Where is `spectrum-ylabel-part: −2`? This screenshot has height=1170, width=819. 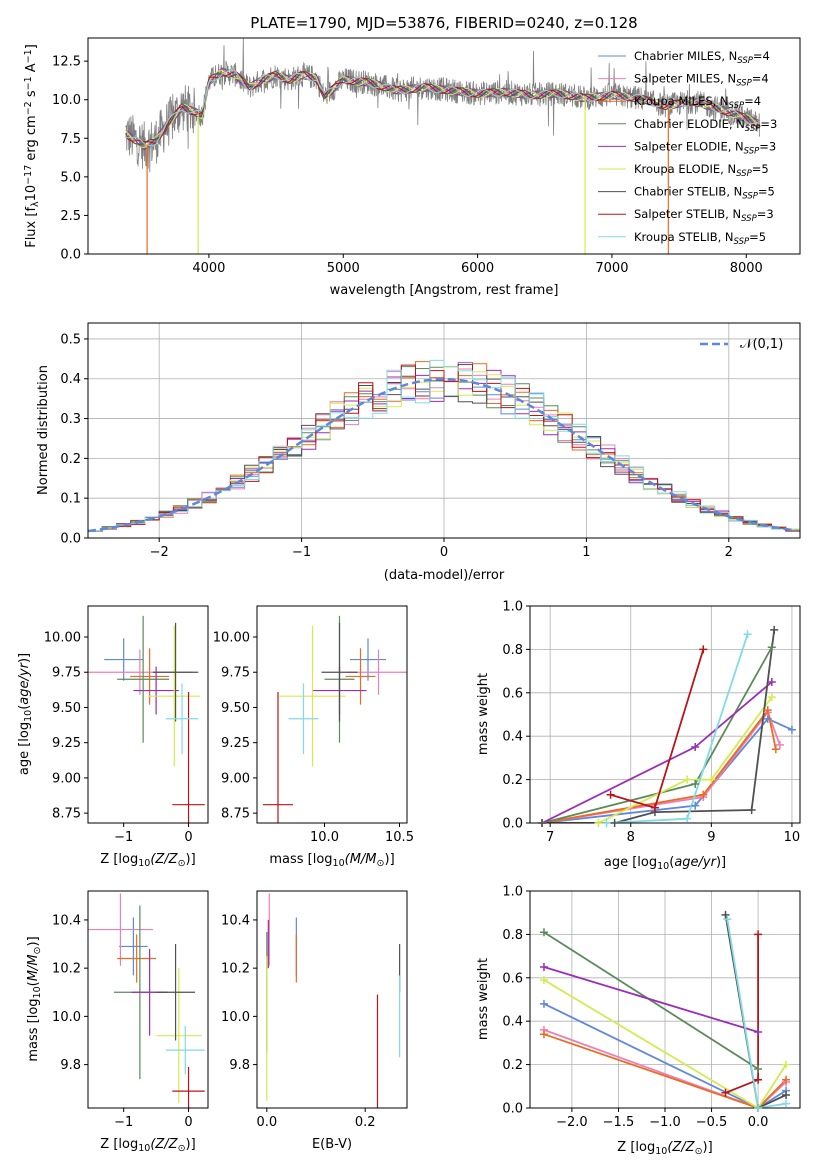 spectrum-ylabel-part: −2 is located at coordinates (28, 108).